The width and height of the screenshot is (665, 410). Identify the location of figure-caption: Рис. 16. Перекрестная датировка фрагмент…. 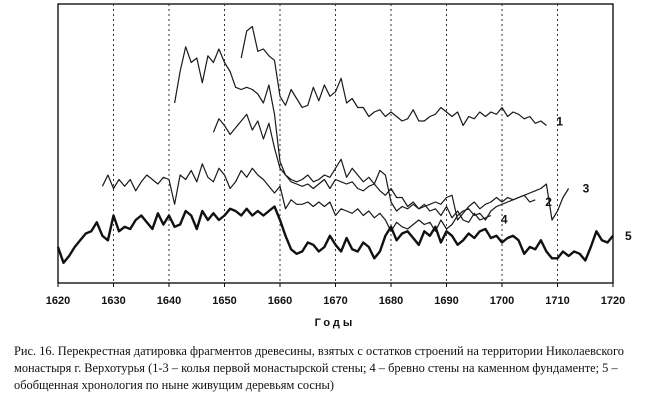
(319, 368).